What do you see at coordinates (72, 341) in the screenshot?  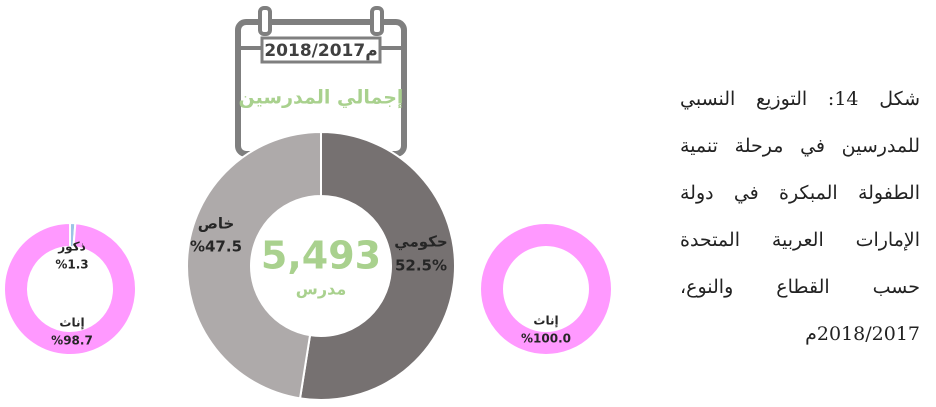 I see `segment-value: %98.7` at bounding box center [72, 341].